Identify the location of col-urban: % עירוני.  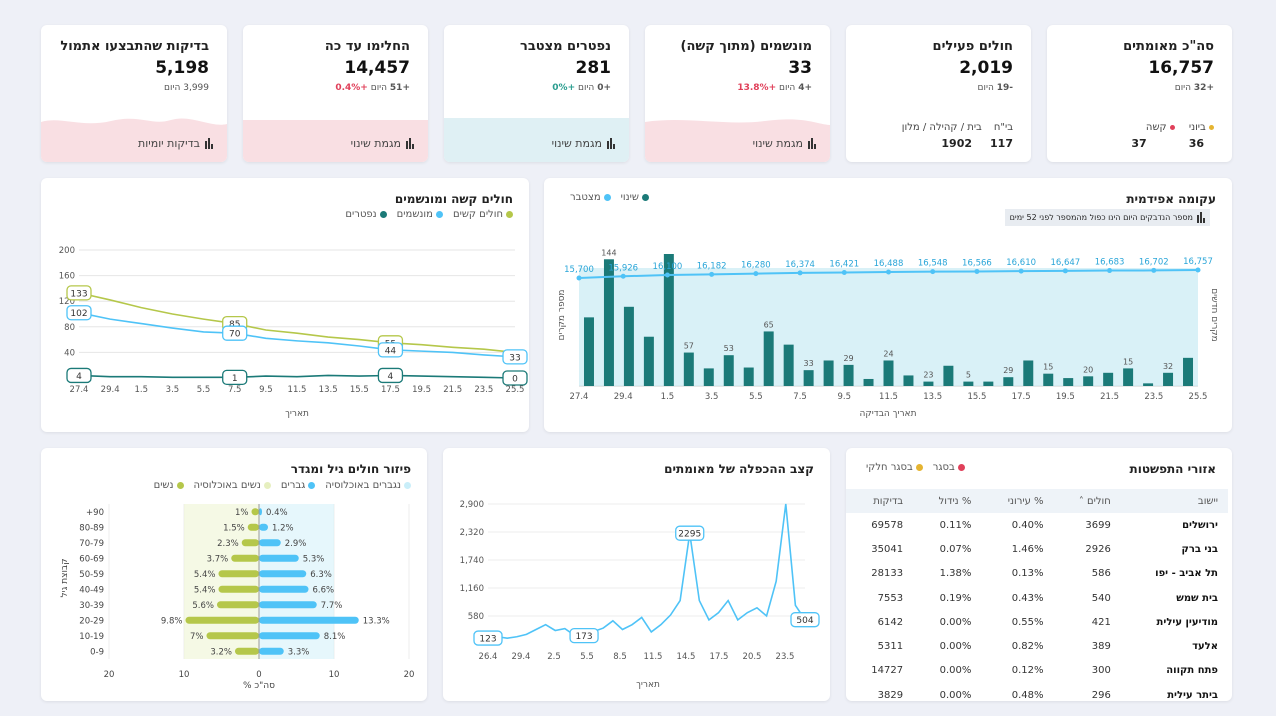
(1017, 501).